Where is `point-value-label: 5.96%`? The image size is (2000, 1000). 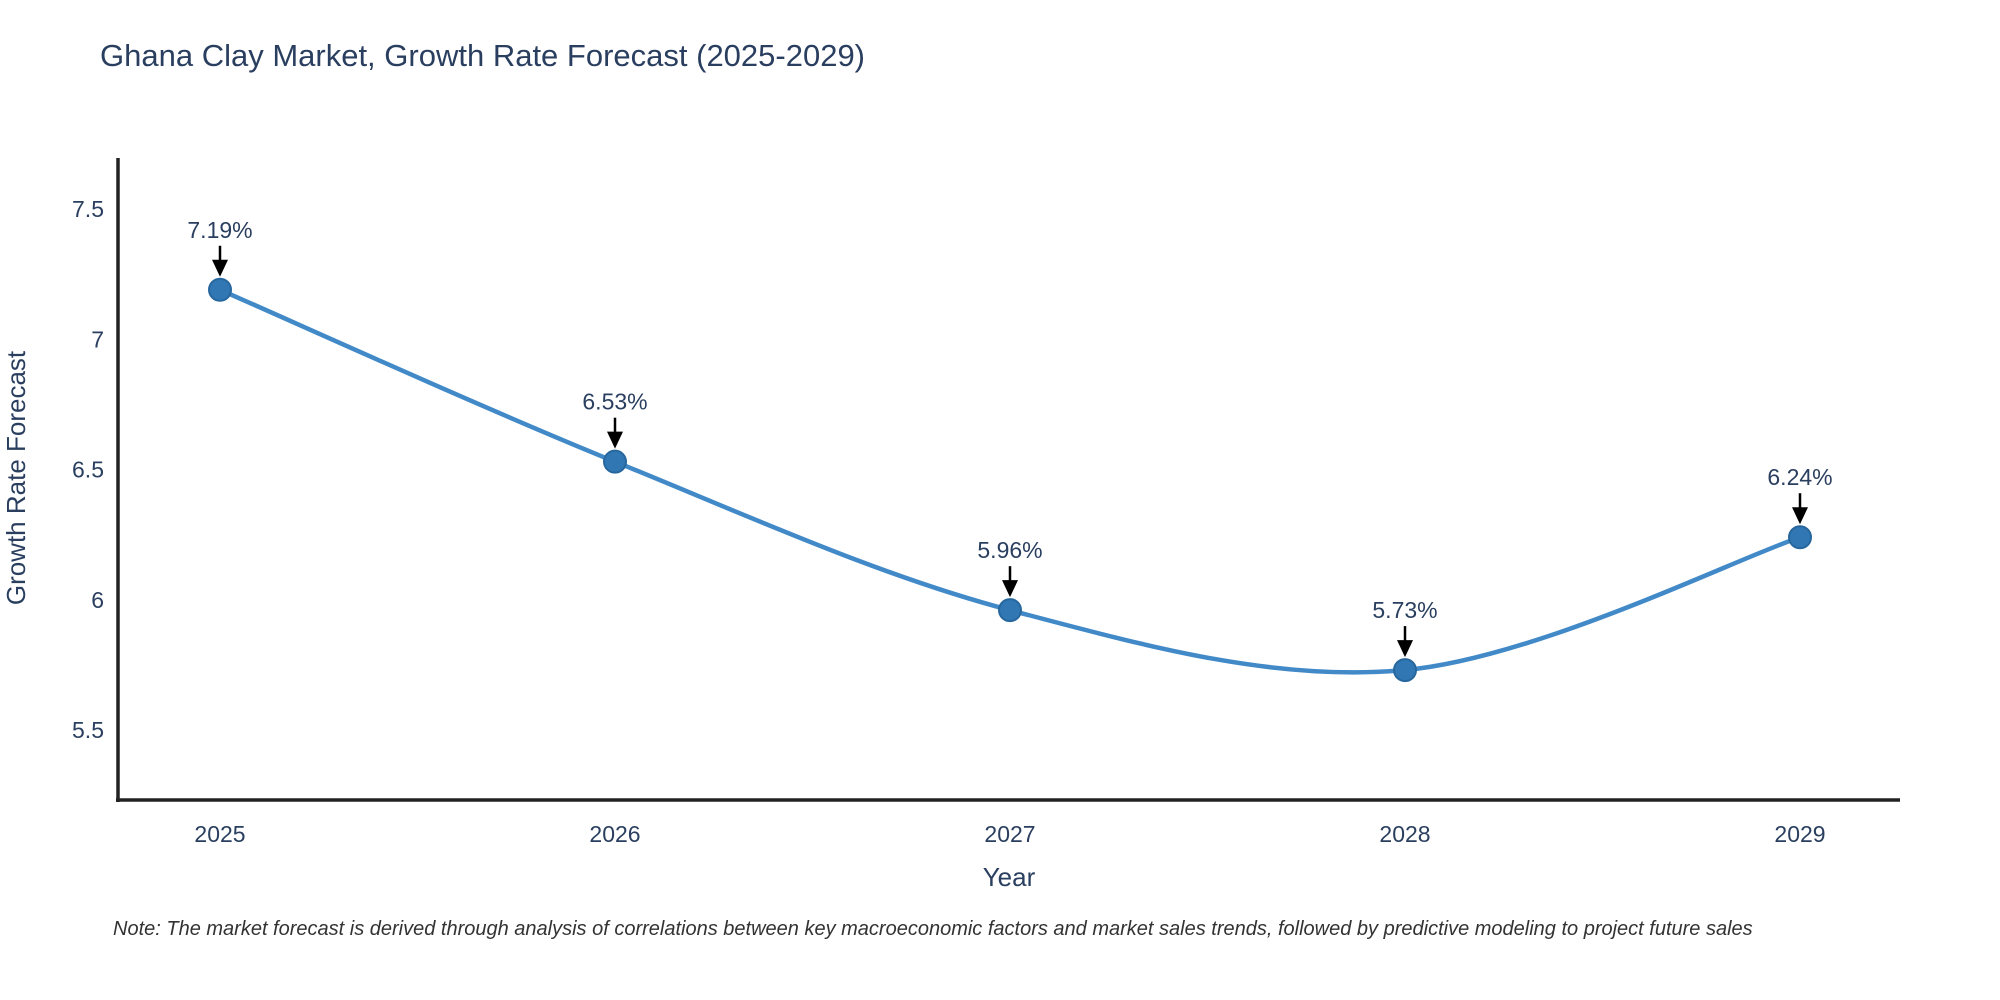 point-value-label: 5.96% is located at coordinates (1009, 550).